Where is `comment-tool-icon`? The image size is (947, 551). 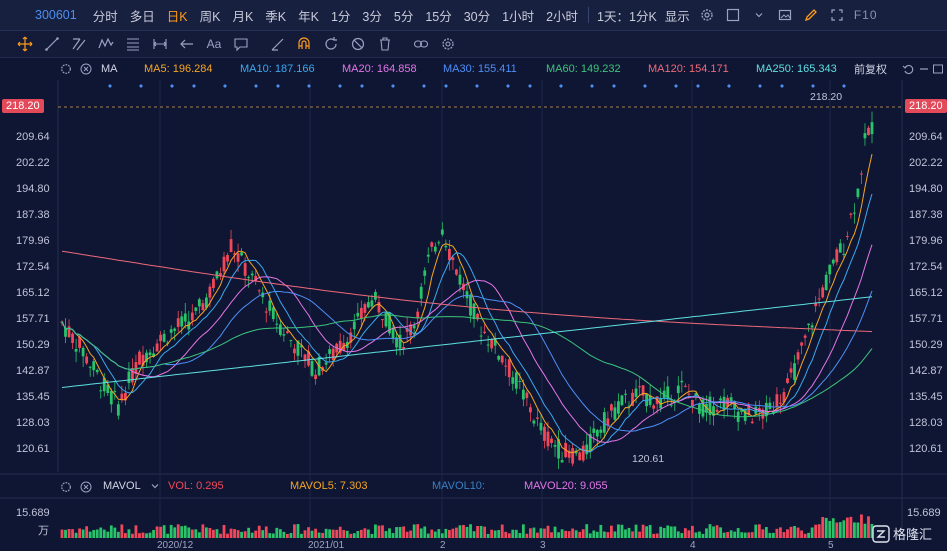 comment-tool-icon is located at coordinates (241, 44).